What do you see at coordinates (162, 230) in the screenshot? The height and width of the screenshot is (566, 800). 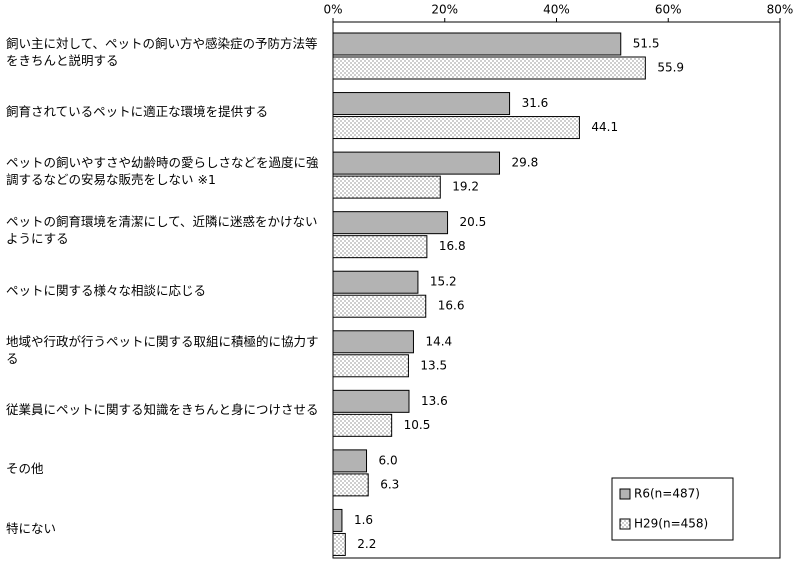 I see `category-label: ペットの飼育環境を清潔にして、近隣に迷惑をかけないようにする` at bounding box center [162, 230].